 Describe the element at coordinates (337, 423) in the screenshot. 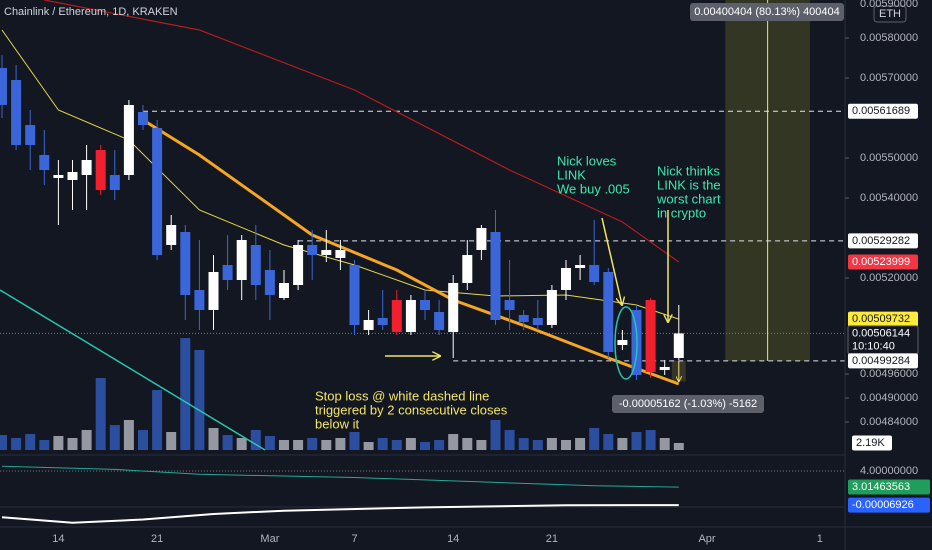

I see `annotation: below it` at that location.